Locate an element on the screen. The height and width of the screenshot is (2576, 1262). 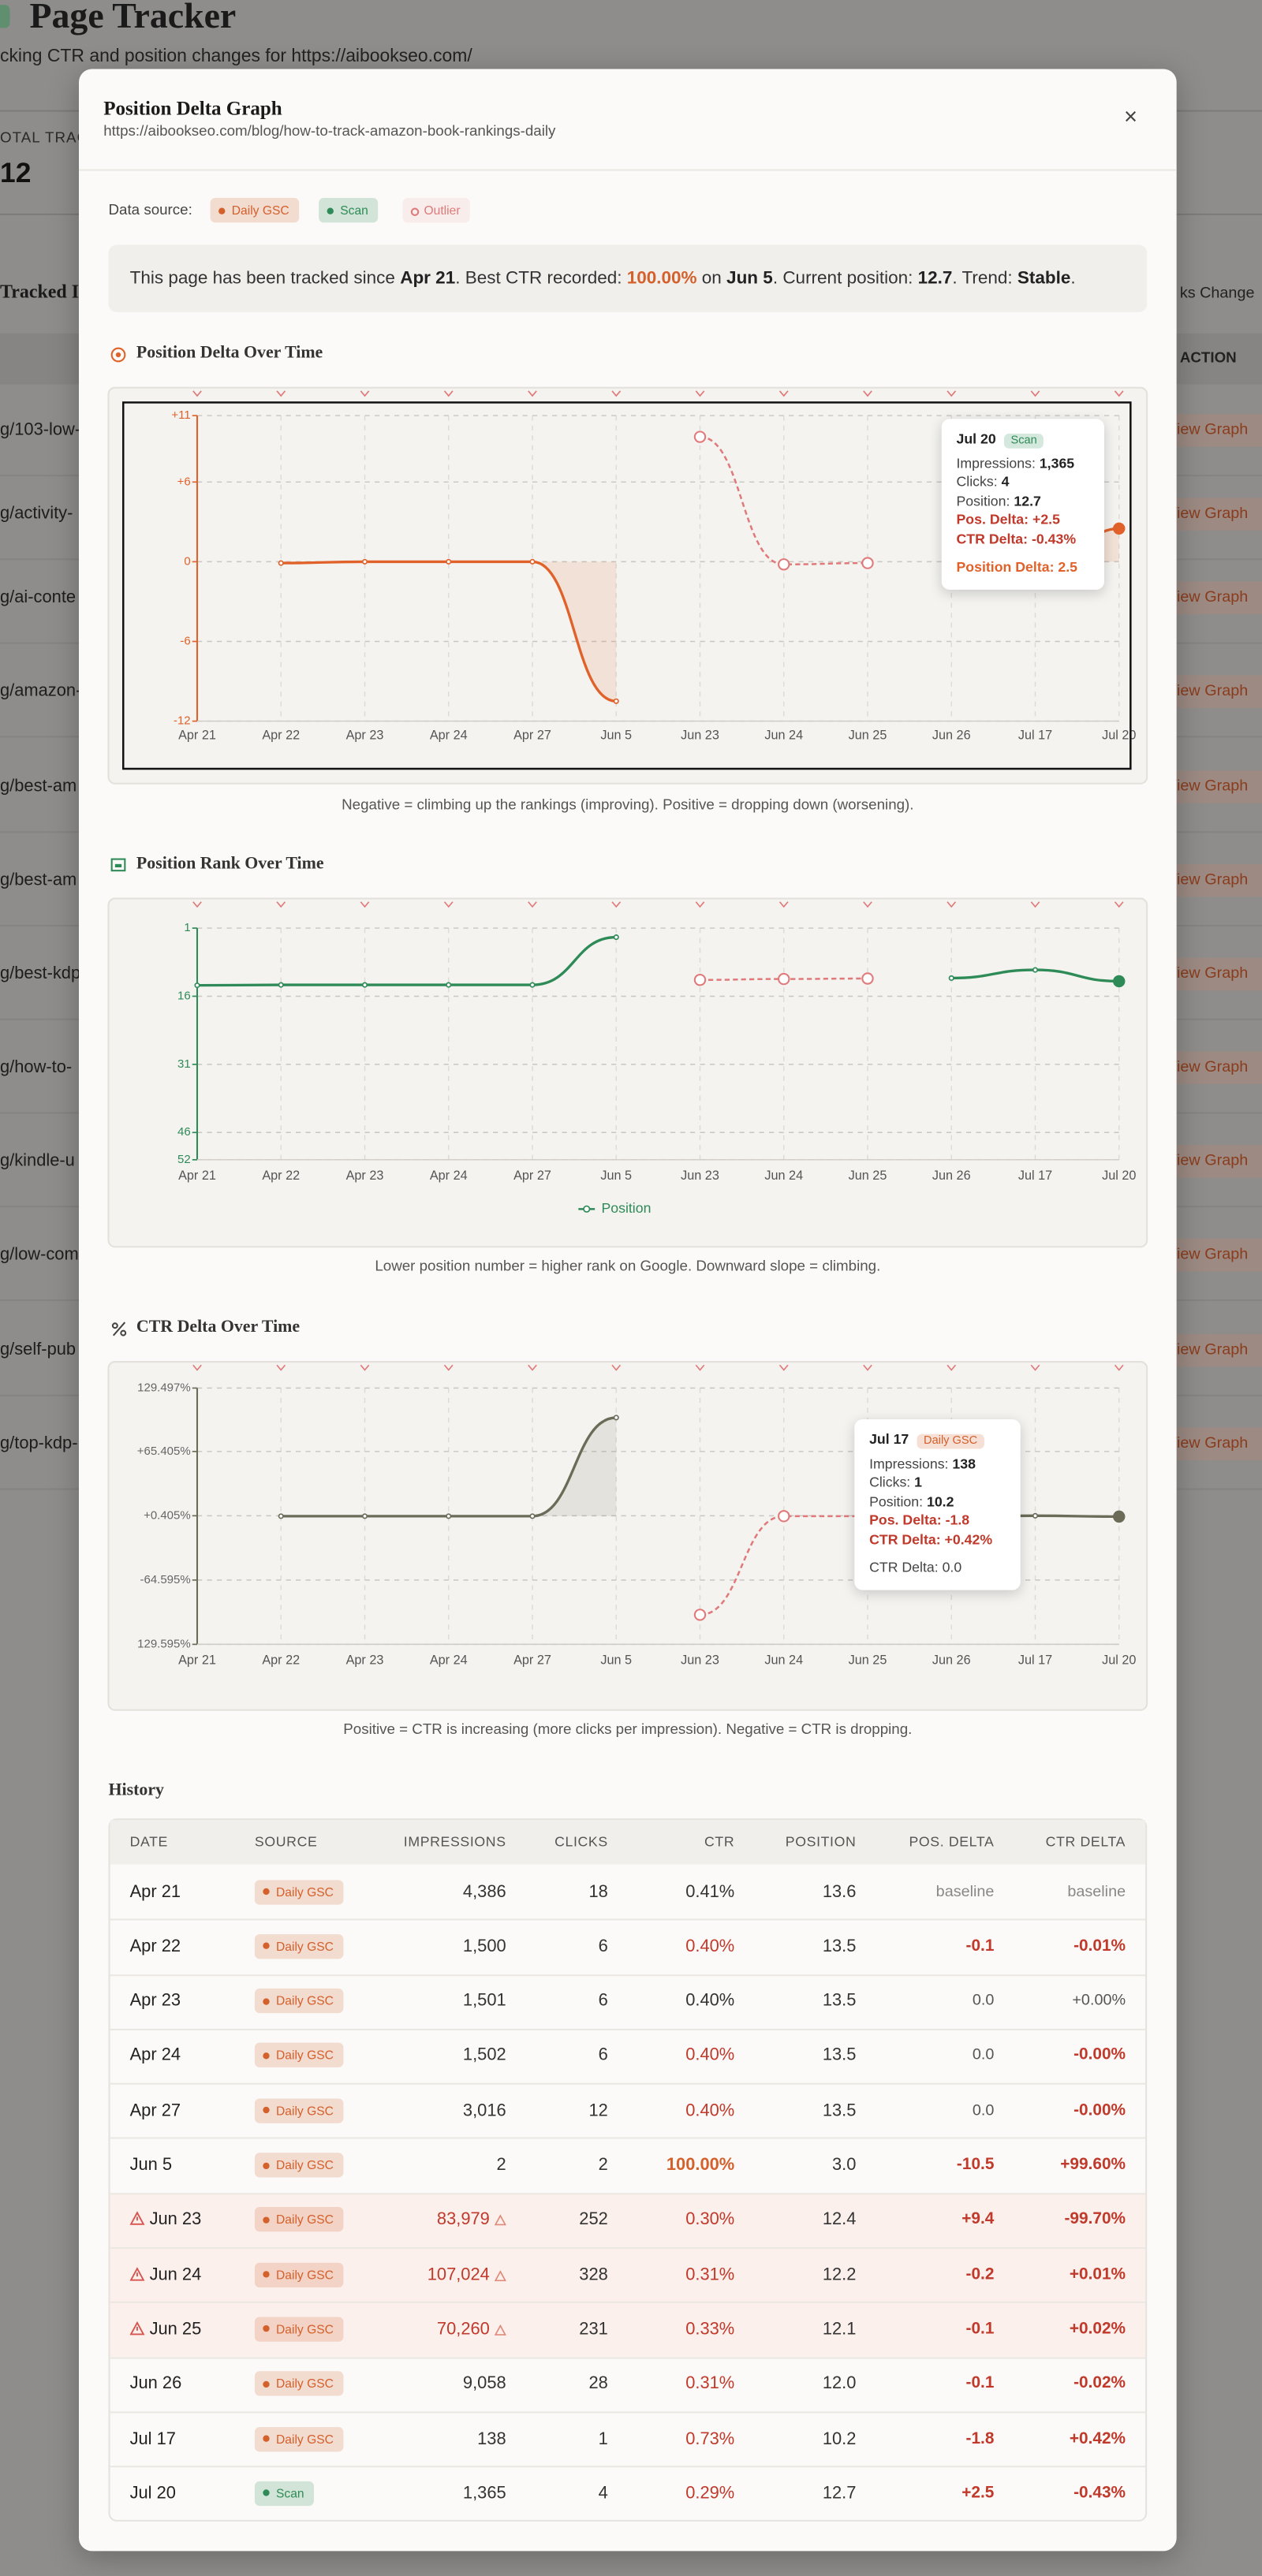
legend-pill: Outlier is located at coordinates (436, 211).